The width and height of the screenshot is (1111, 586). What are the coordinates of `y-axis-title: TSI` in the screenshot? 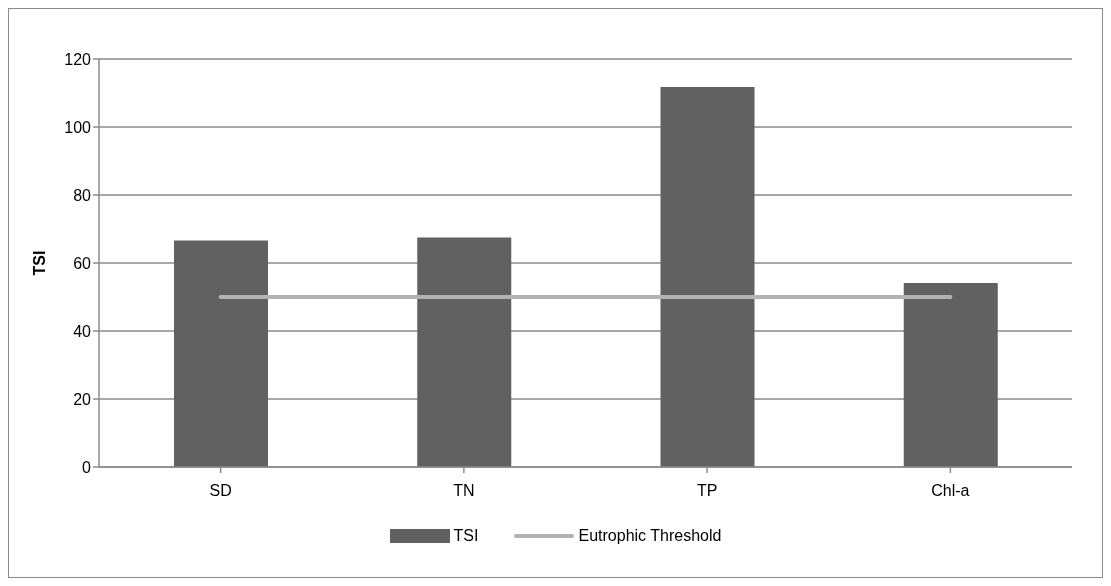 It's located at (39, 263).